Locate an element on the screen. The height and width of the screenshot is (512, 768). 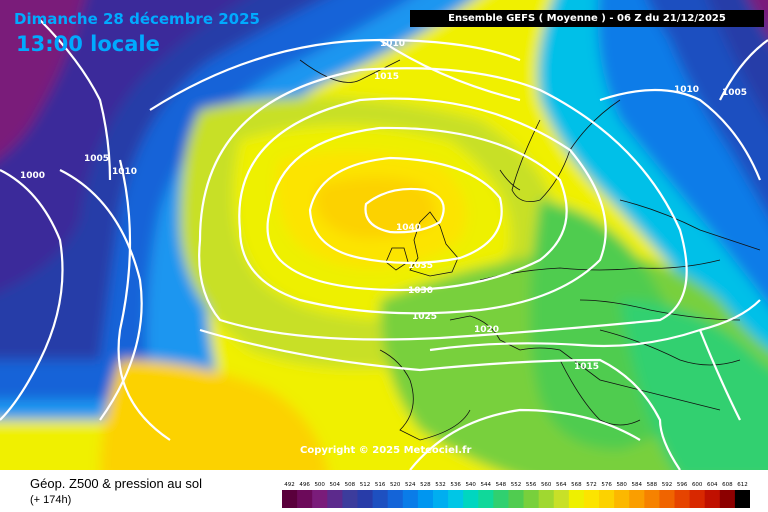
isobar-label: 1025 is located at coordinates (424, 317).